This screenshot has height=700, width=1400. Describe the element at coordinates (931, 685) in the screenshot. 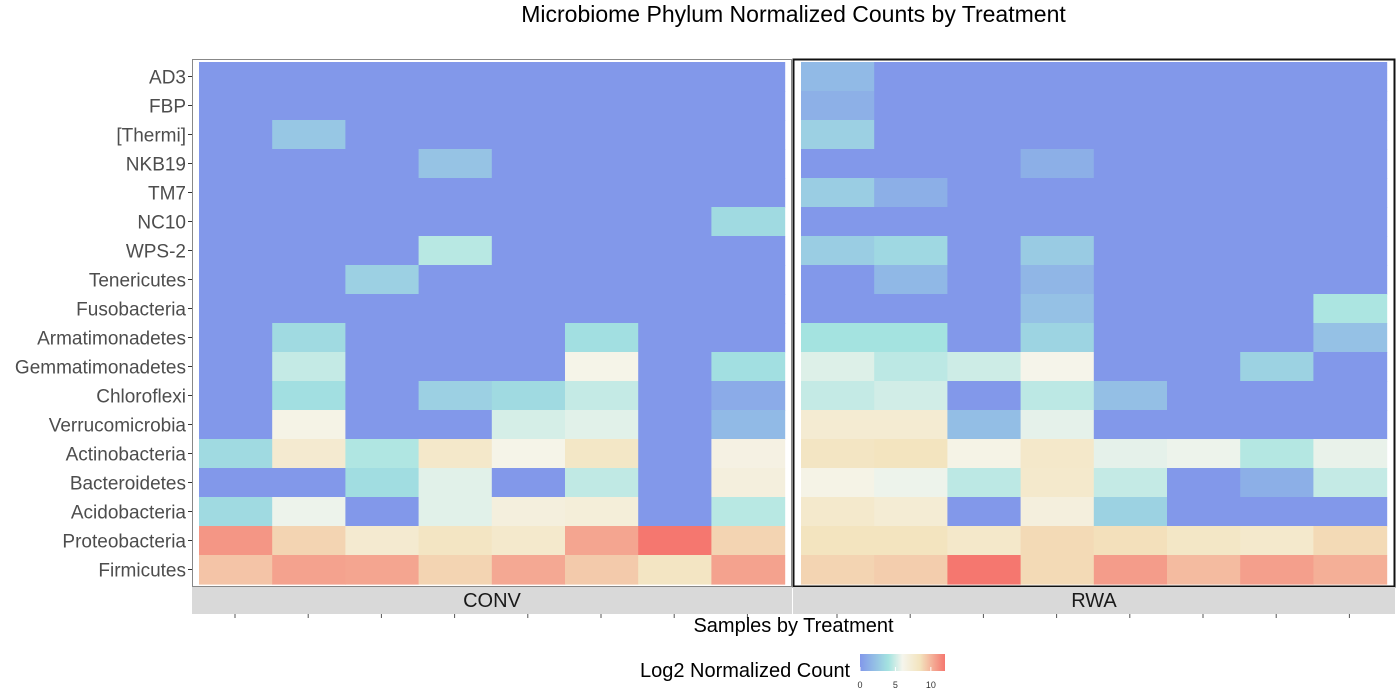

I see `legend-tick-label: 10` at that location.